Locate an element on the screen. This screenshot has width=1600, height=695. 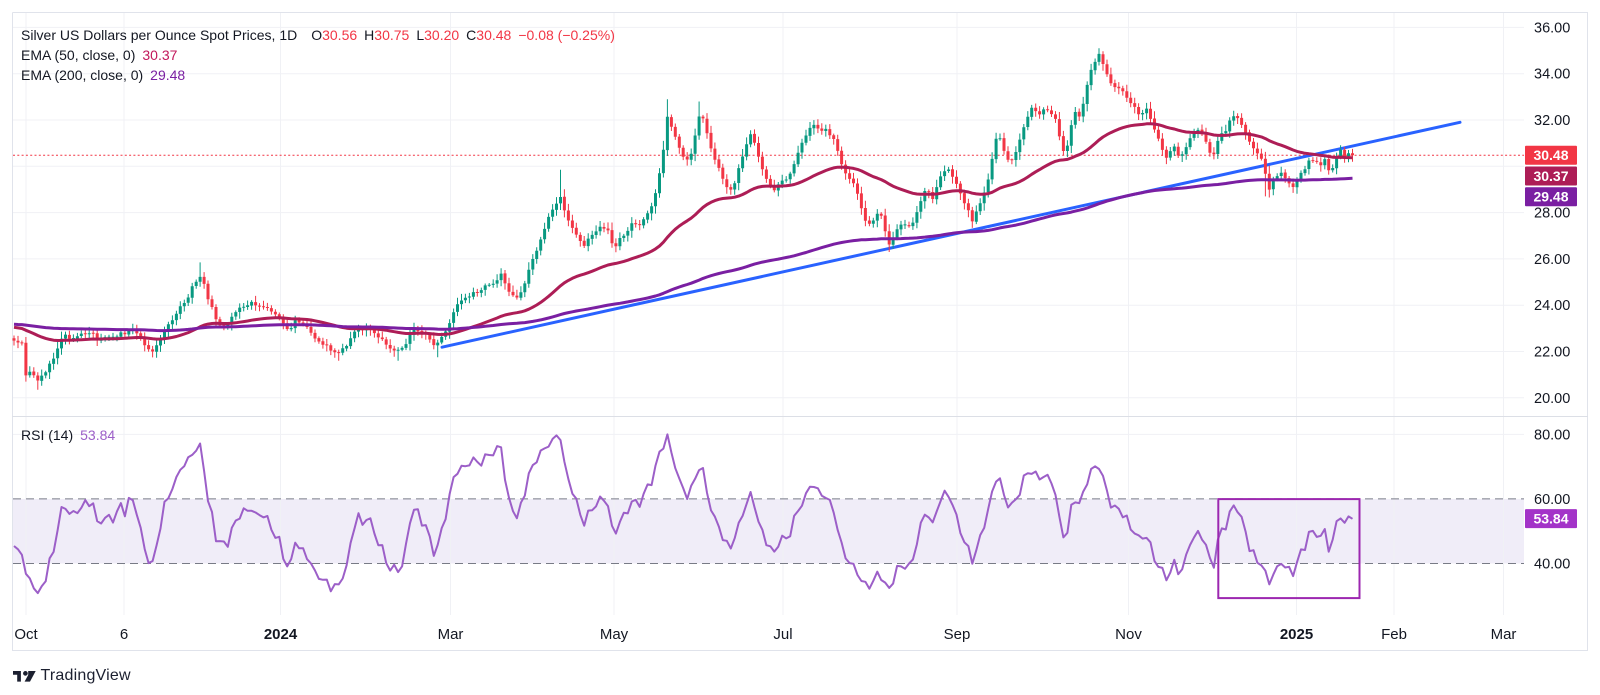
svg-text: 53.84 is located at coordinates (1550, 519).